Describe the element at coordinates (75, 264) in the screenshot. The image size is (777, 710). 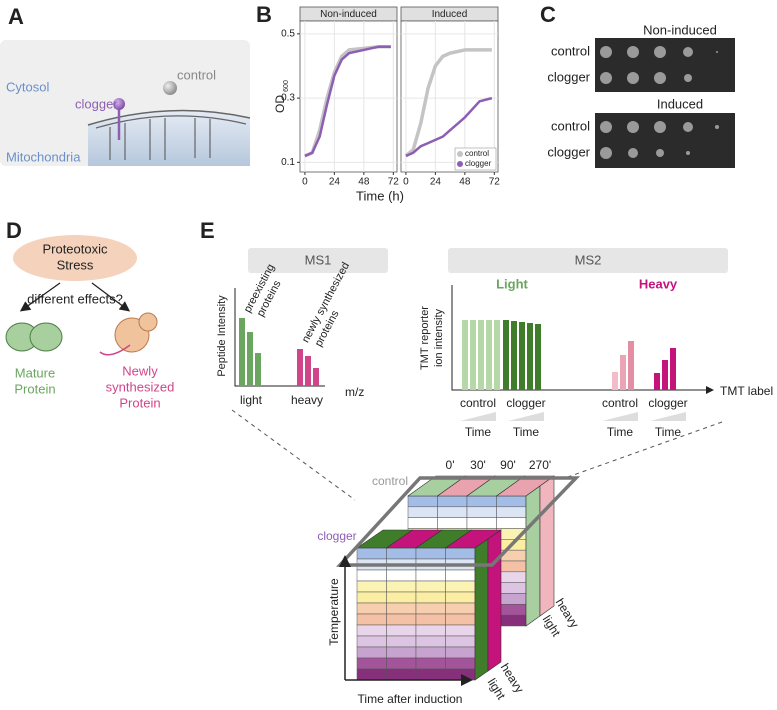
I see `stress-text: Stress` at that location.